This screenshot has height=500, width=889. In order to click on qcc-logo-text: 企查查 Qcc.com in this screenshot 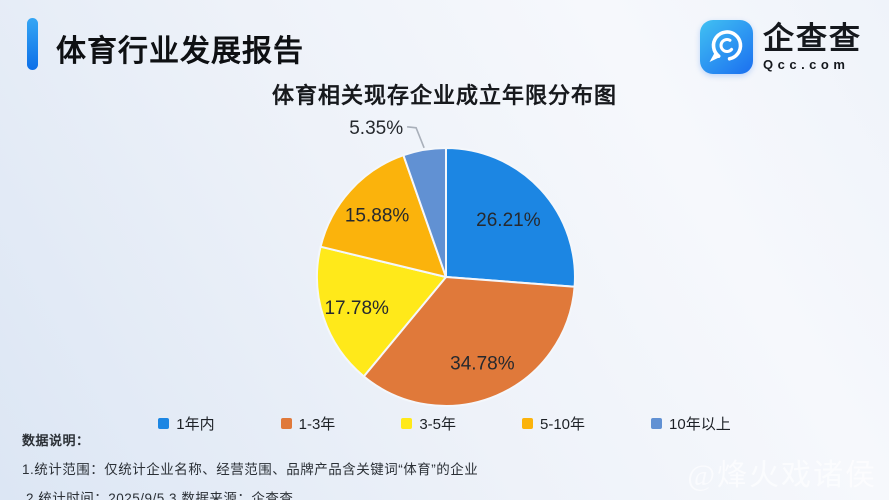, I will do `click(812, 47)`.